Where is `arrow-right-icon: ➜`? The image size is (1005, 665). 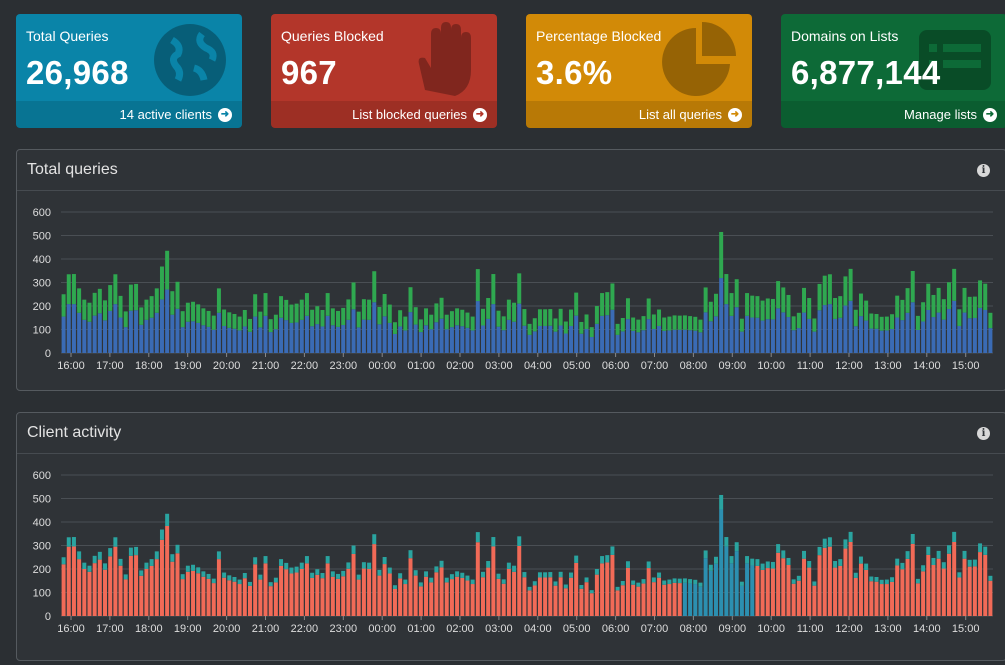
arrow-right-icon: ➜ is located at coordinates (480, 114).